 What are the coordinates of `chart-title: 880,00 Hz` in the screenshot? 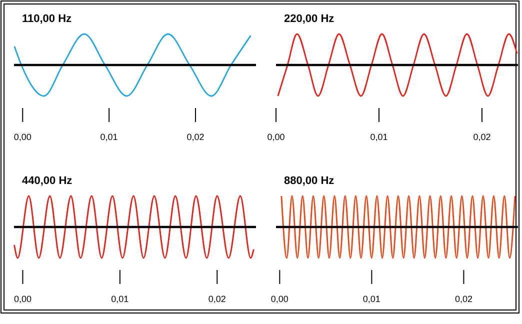 It's located at (309, 181).